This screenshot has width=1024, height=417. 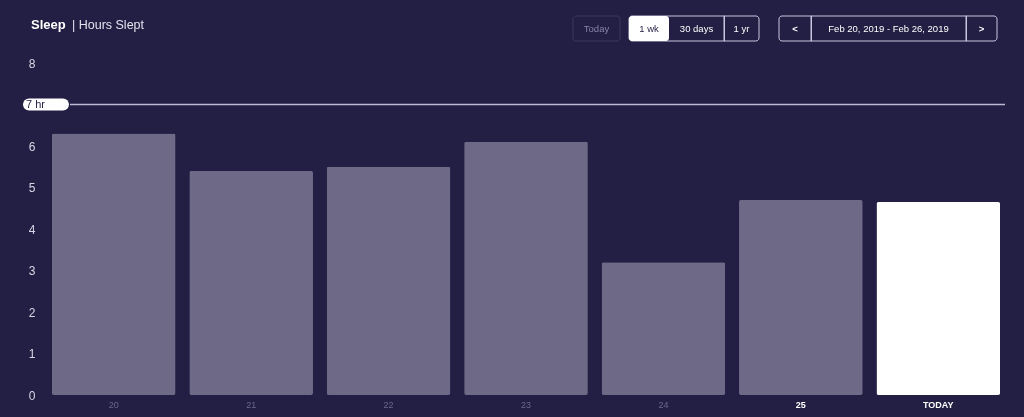 What do you see at coordinates (108, 25) in the screenshot?
I see `chart-subtitle: | Hours Slept` at bounding box center [108, 25].